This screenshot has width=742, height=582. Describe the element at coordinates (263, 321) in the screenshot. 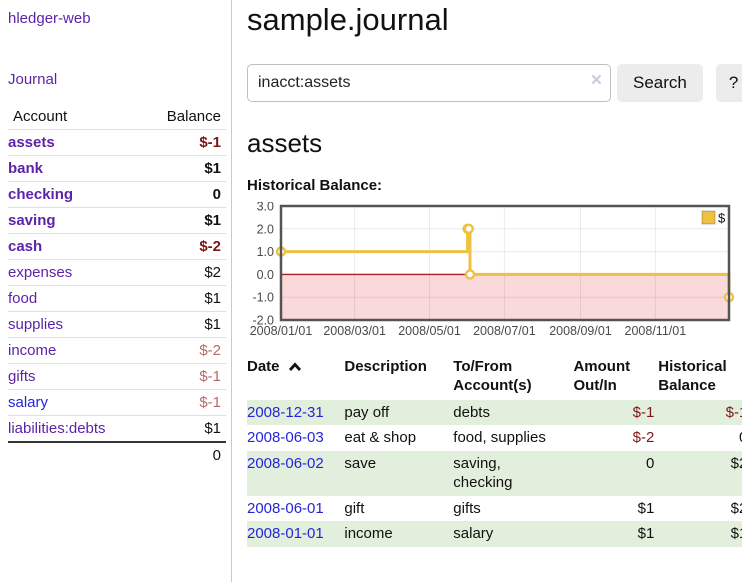

I see `svg-text: -2.0` at that location.